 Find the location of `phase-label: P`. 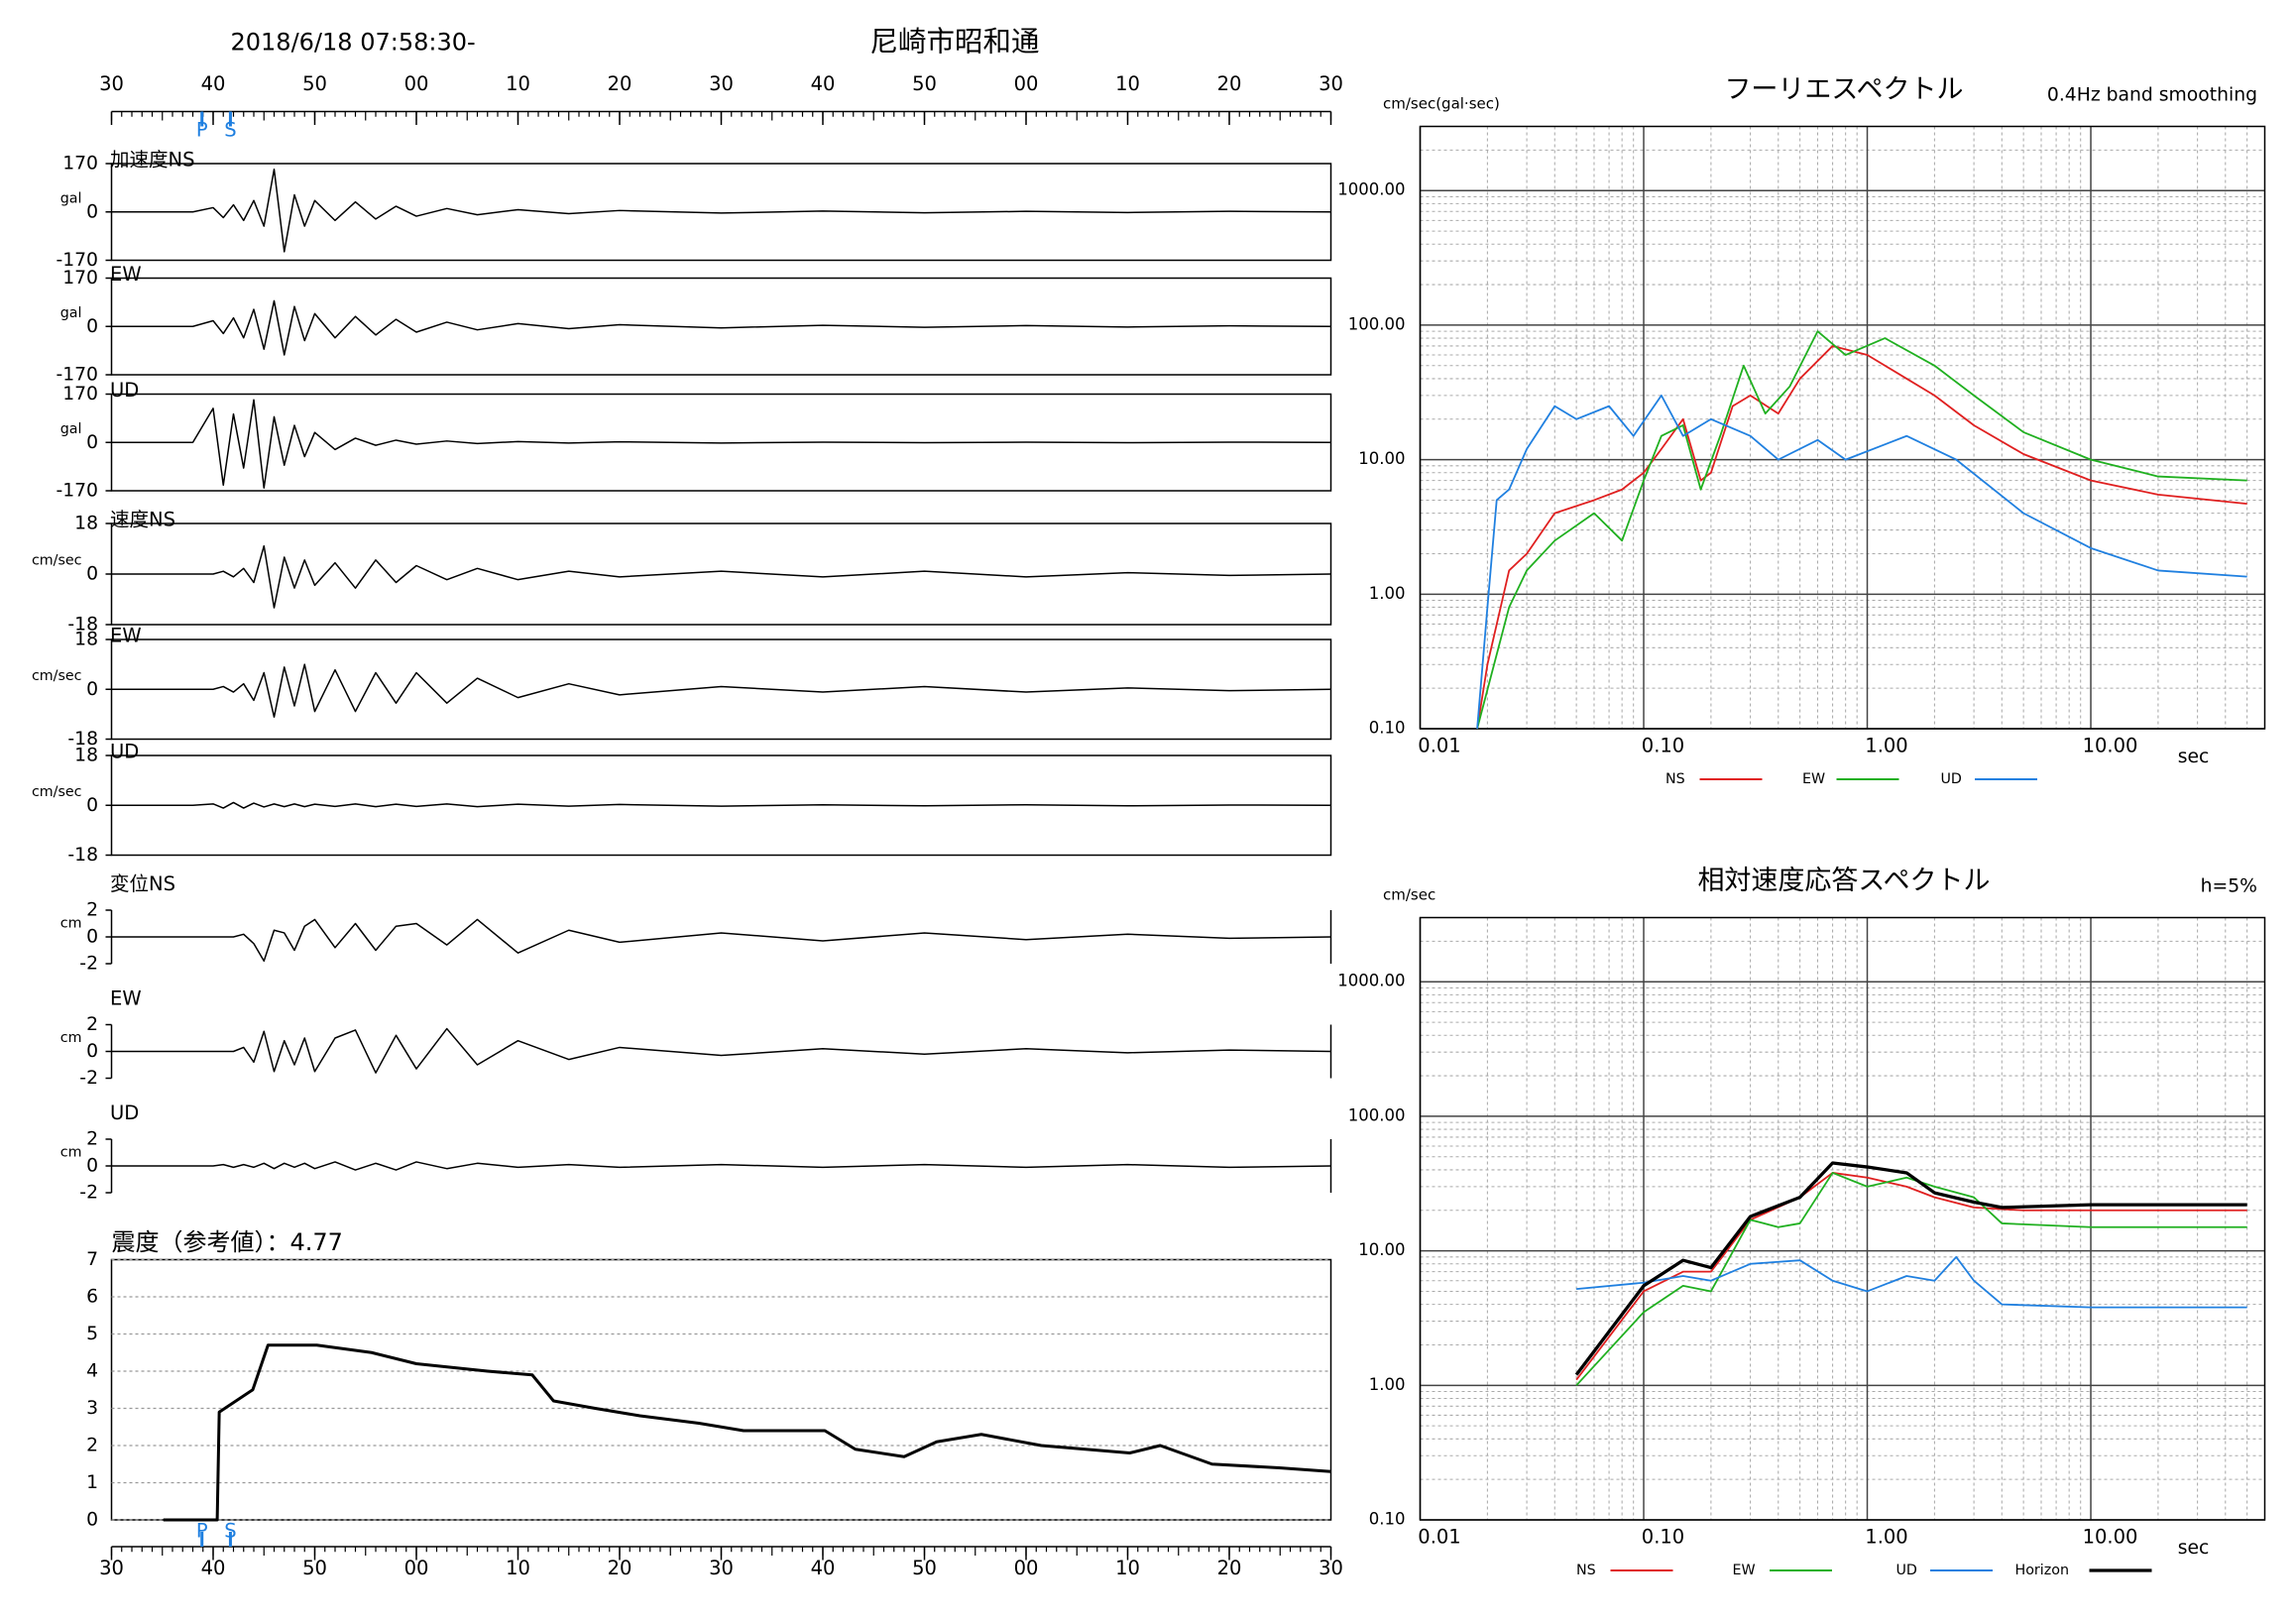

phase-label: P is located at coordinates (202, 130).